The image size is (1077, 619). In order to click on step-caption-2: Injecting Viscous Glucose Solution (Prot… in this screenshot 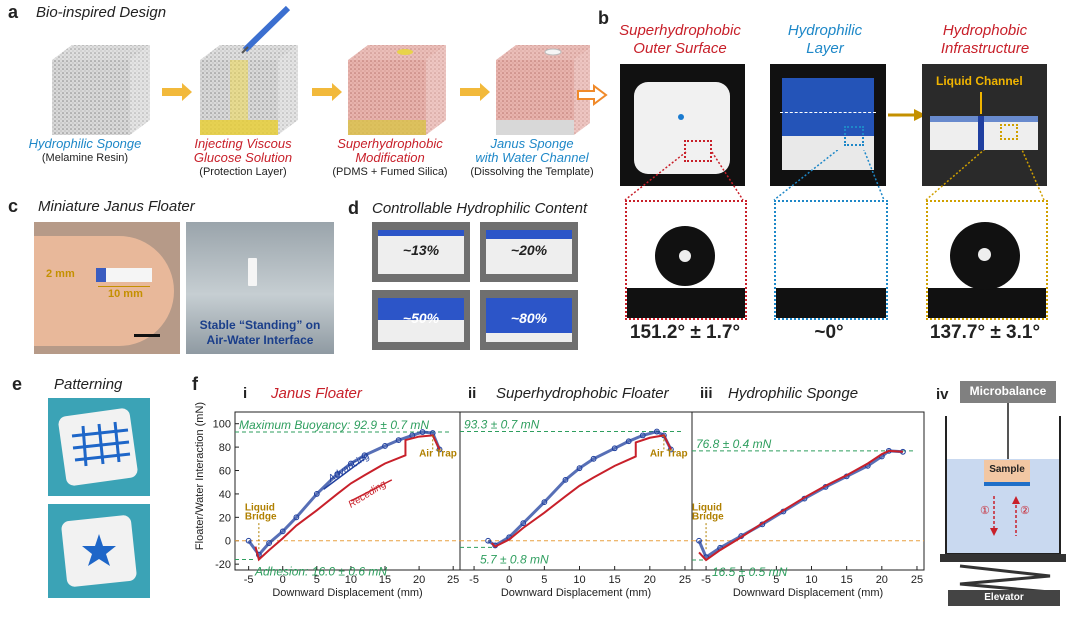, I will do `click(243, 157)`.